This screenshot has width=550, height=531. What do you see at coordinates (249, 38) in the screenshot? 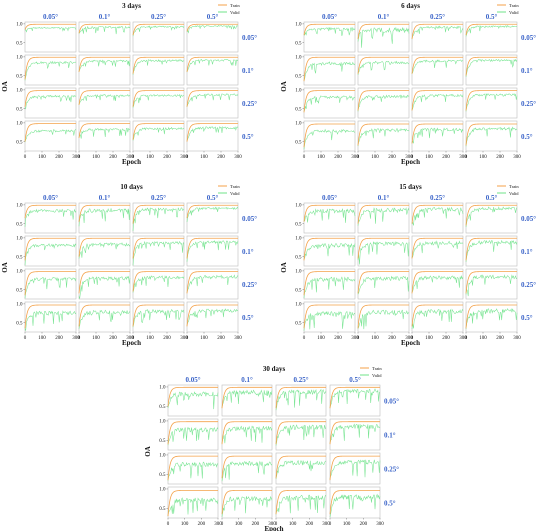
I see `row-label: 0.05°` at bounding box center [249, 38].